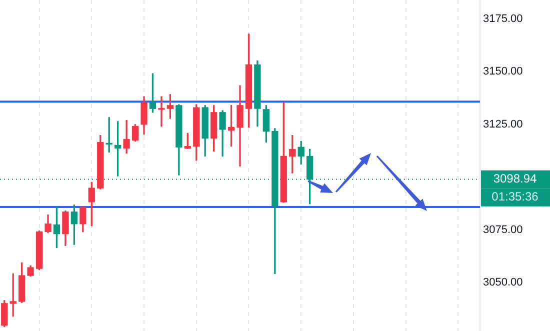 The width and height of the screenshot is (550, 331). What do you see at coordinates (515, 179) in the screenshot?
I see `ref-line-label: 3098.94` at bounding box center [515, 179].